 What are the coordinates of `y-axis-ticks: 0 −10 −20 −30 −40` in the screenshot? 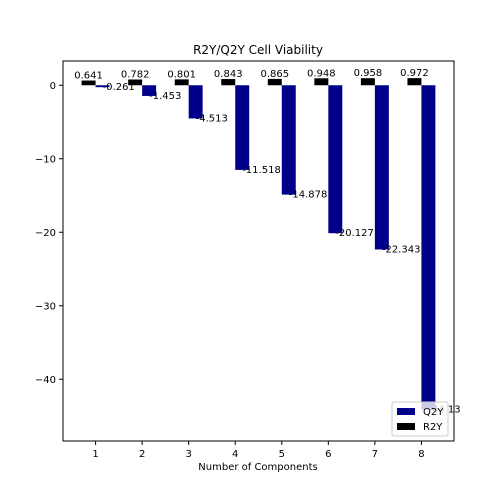 It's located at (49, 233).